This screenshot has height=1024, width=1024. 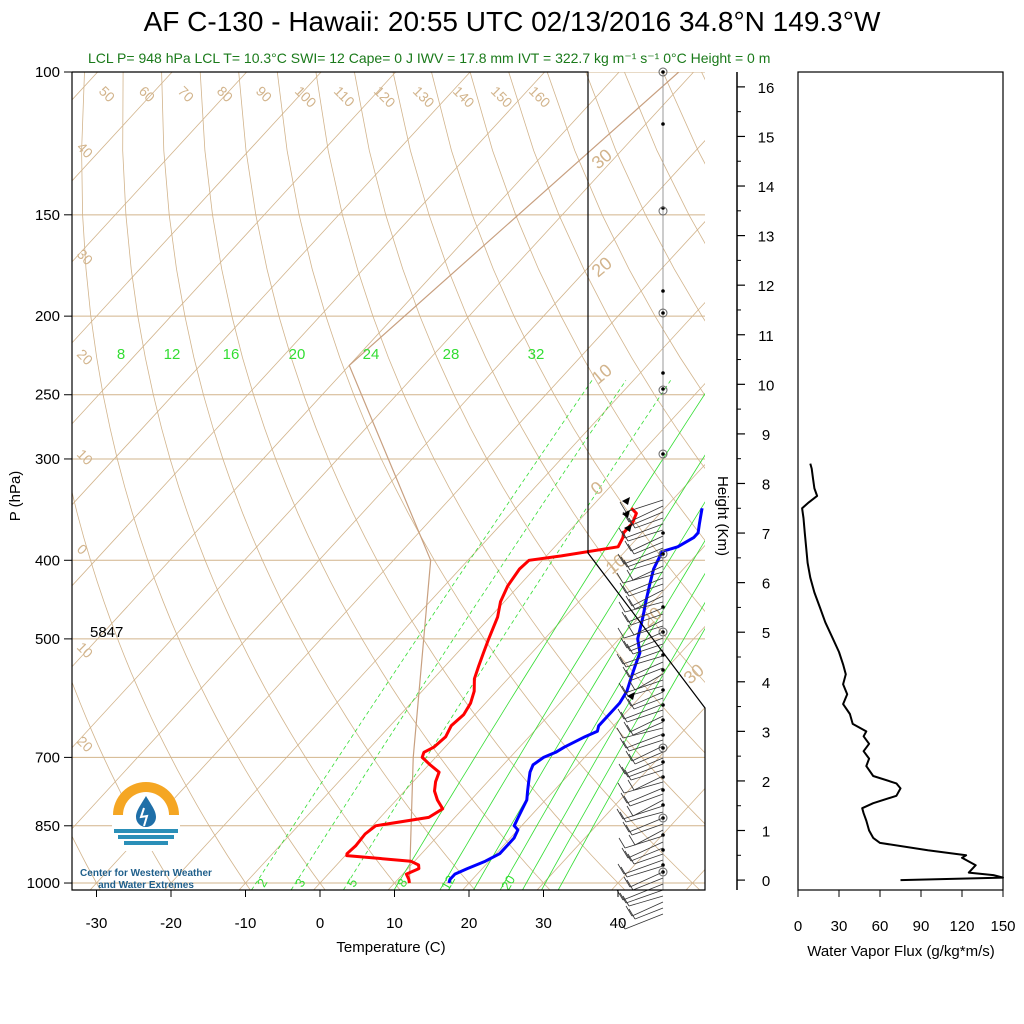 What do you see at coordinates (464, 97) in the screenshot?
I see `isotherm-label: 140` at bounding box center [464, 97].